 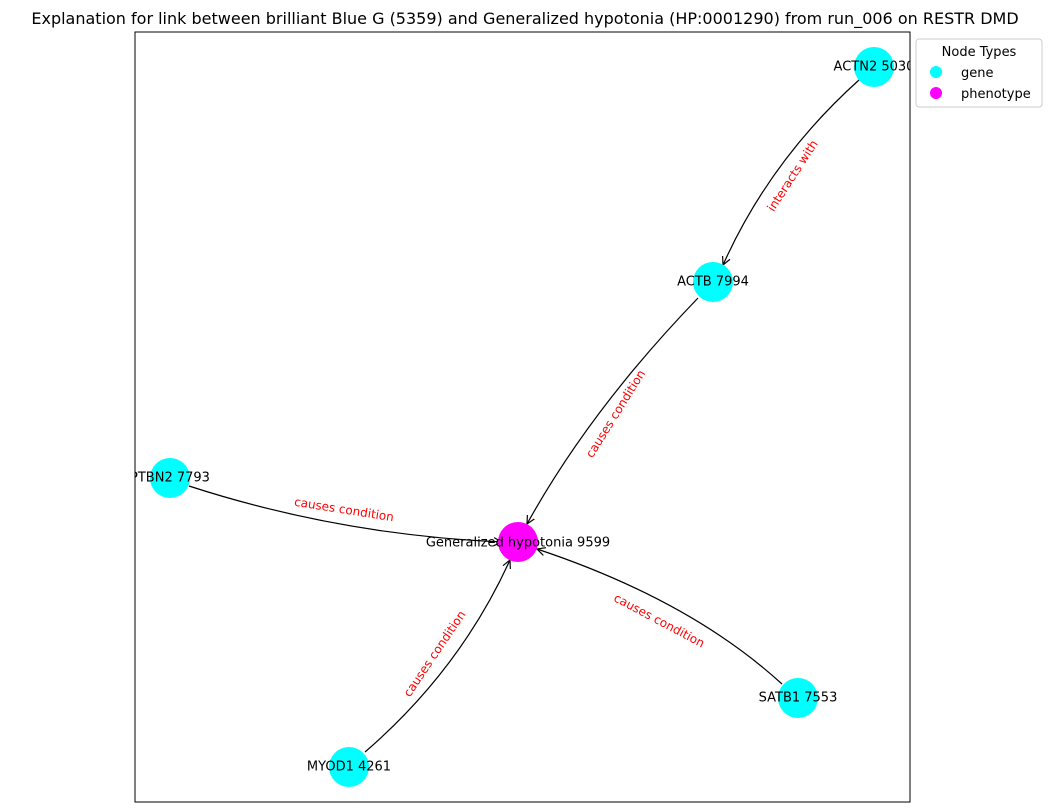 I want to click on legend-box, so click(x=979, y=73).